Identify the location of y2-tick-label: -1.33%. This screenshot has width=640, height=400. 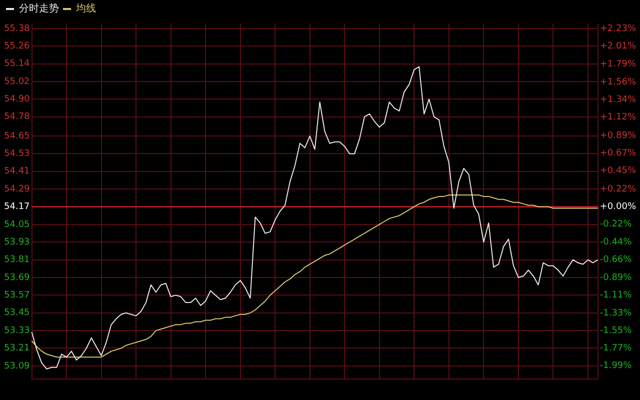
(616, 313).